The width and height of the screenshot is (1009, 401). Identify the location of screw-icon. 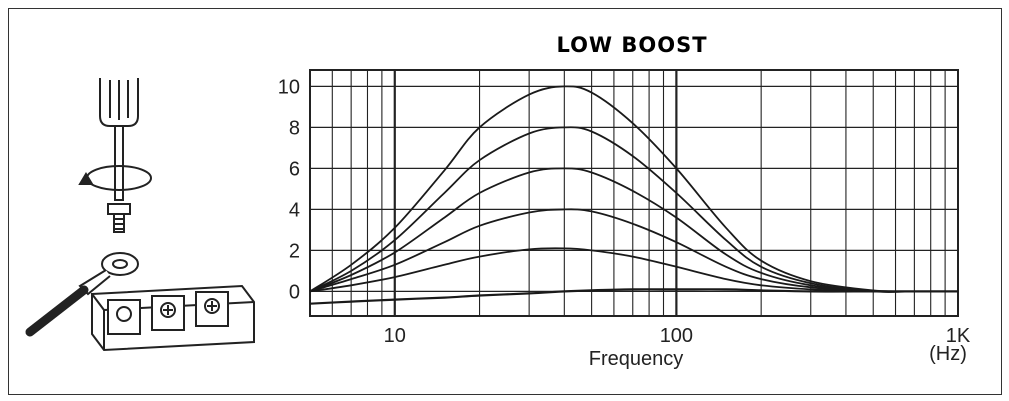
(119, 209).